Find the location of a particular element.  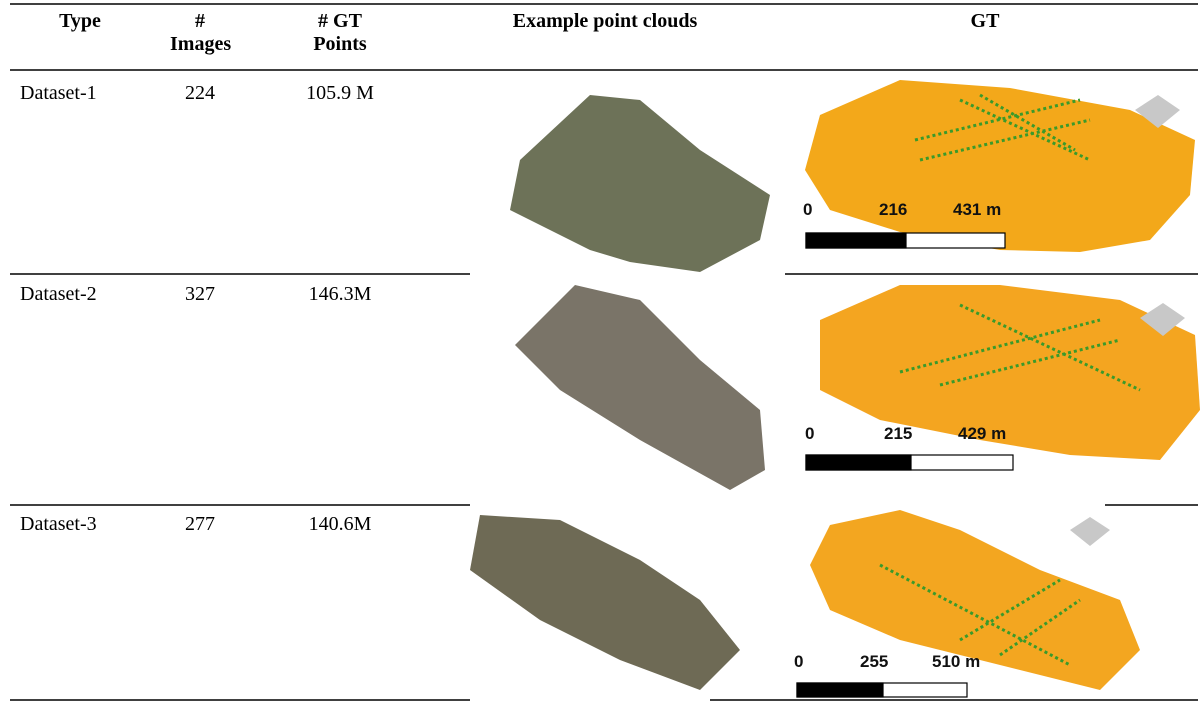

cell: 140.6M is located at coordinates (340, 524).